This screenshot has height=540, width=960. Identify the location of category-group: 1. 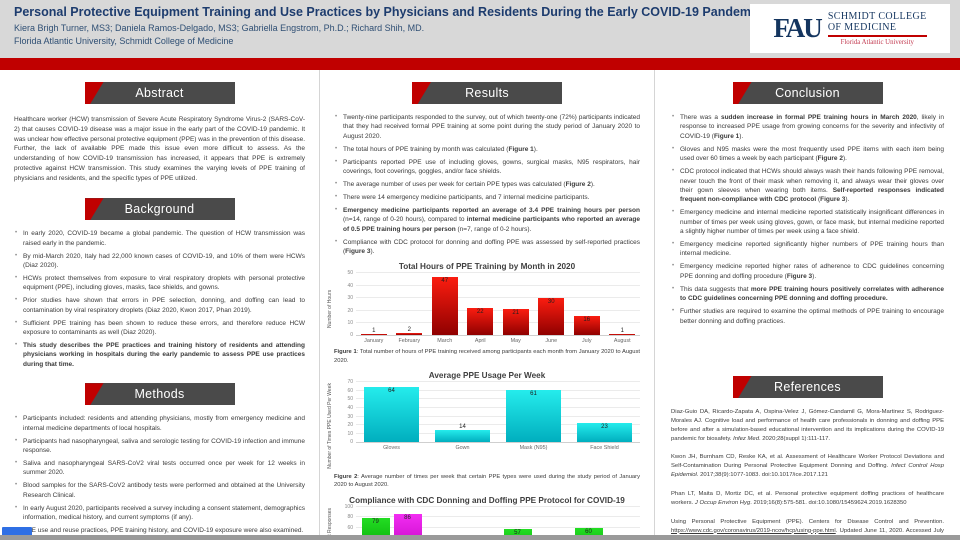
(374, 305).